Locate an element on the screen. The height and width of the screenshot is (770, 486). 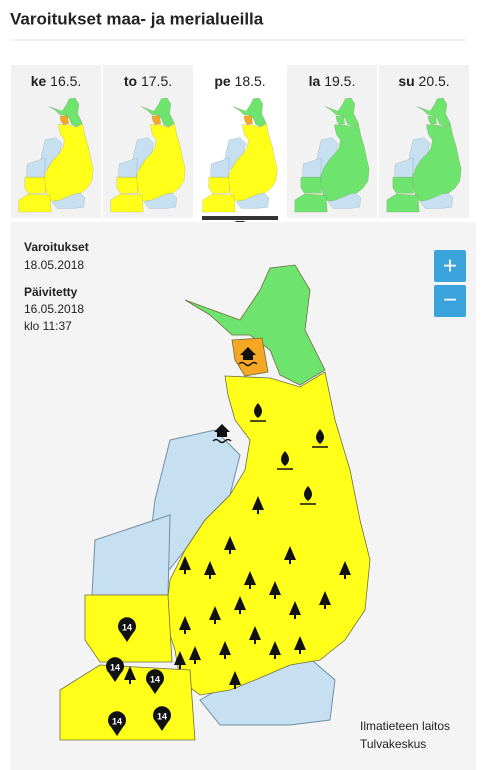
zoom-in-label: + is located at coordinates (450, 265).